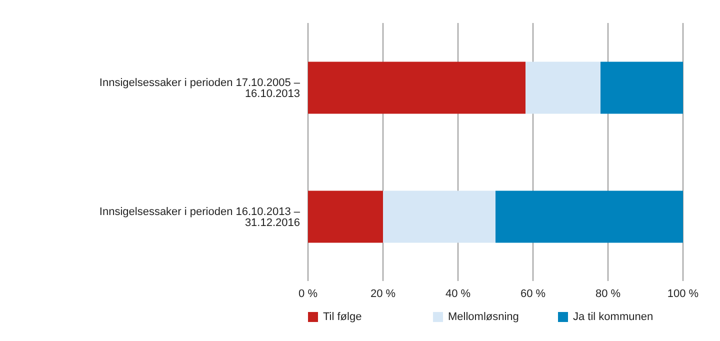  Describe the element at coordinates (458, 294) in the screenshot. I see `x-tick-label: 40 %` at that location.